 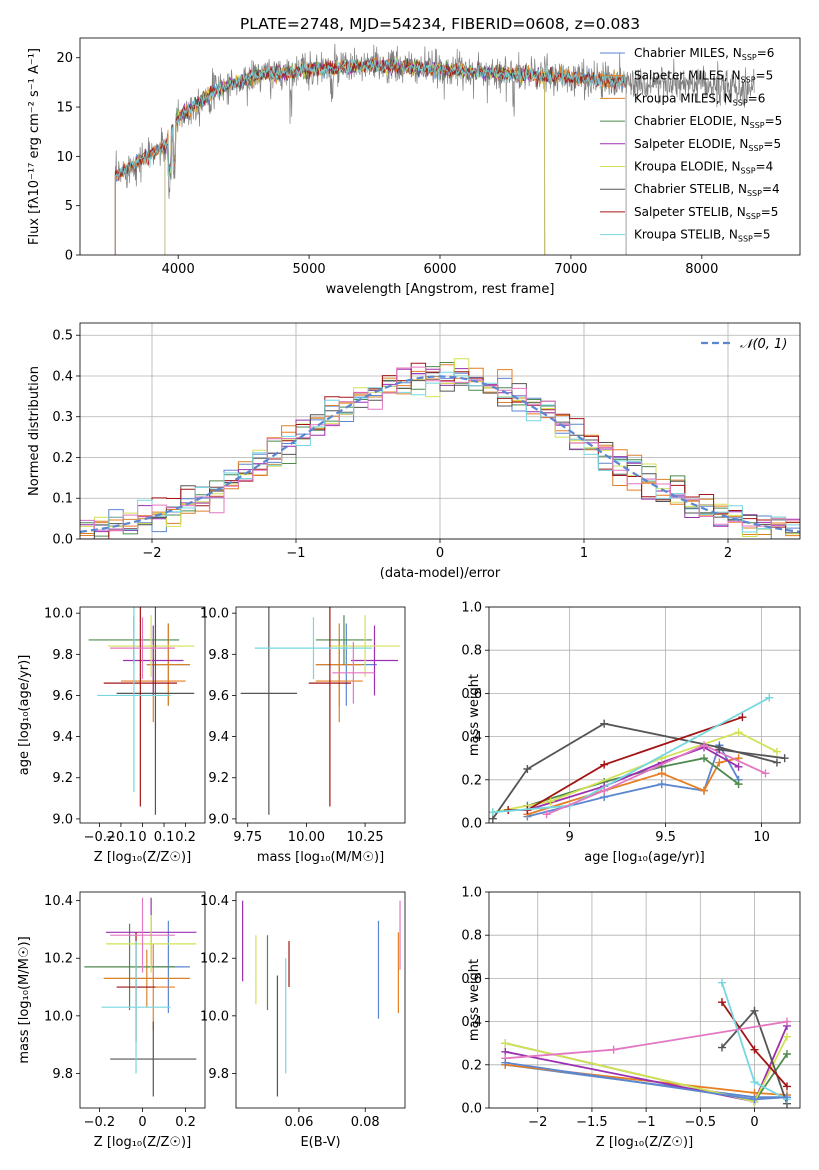 I want to click on x-tick-label: 5000, so click(x=309, y=269).